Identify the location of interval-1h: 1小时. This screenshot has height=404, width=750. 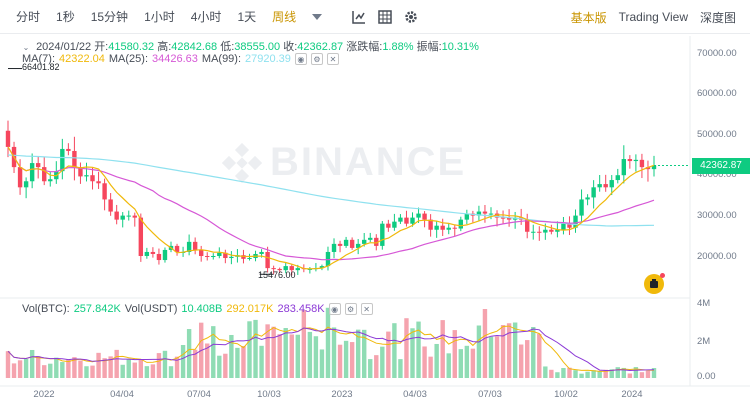
(159, 17).